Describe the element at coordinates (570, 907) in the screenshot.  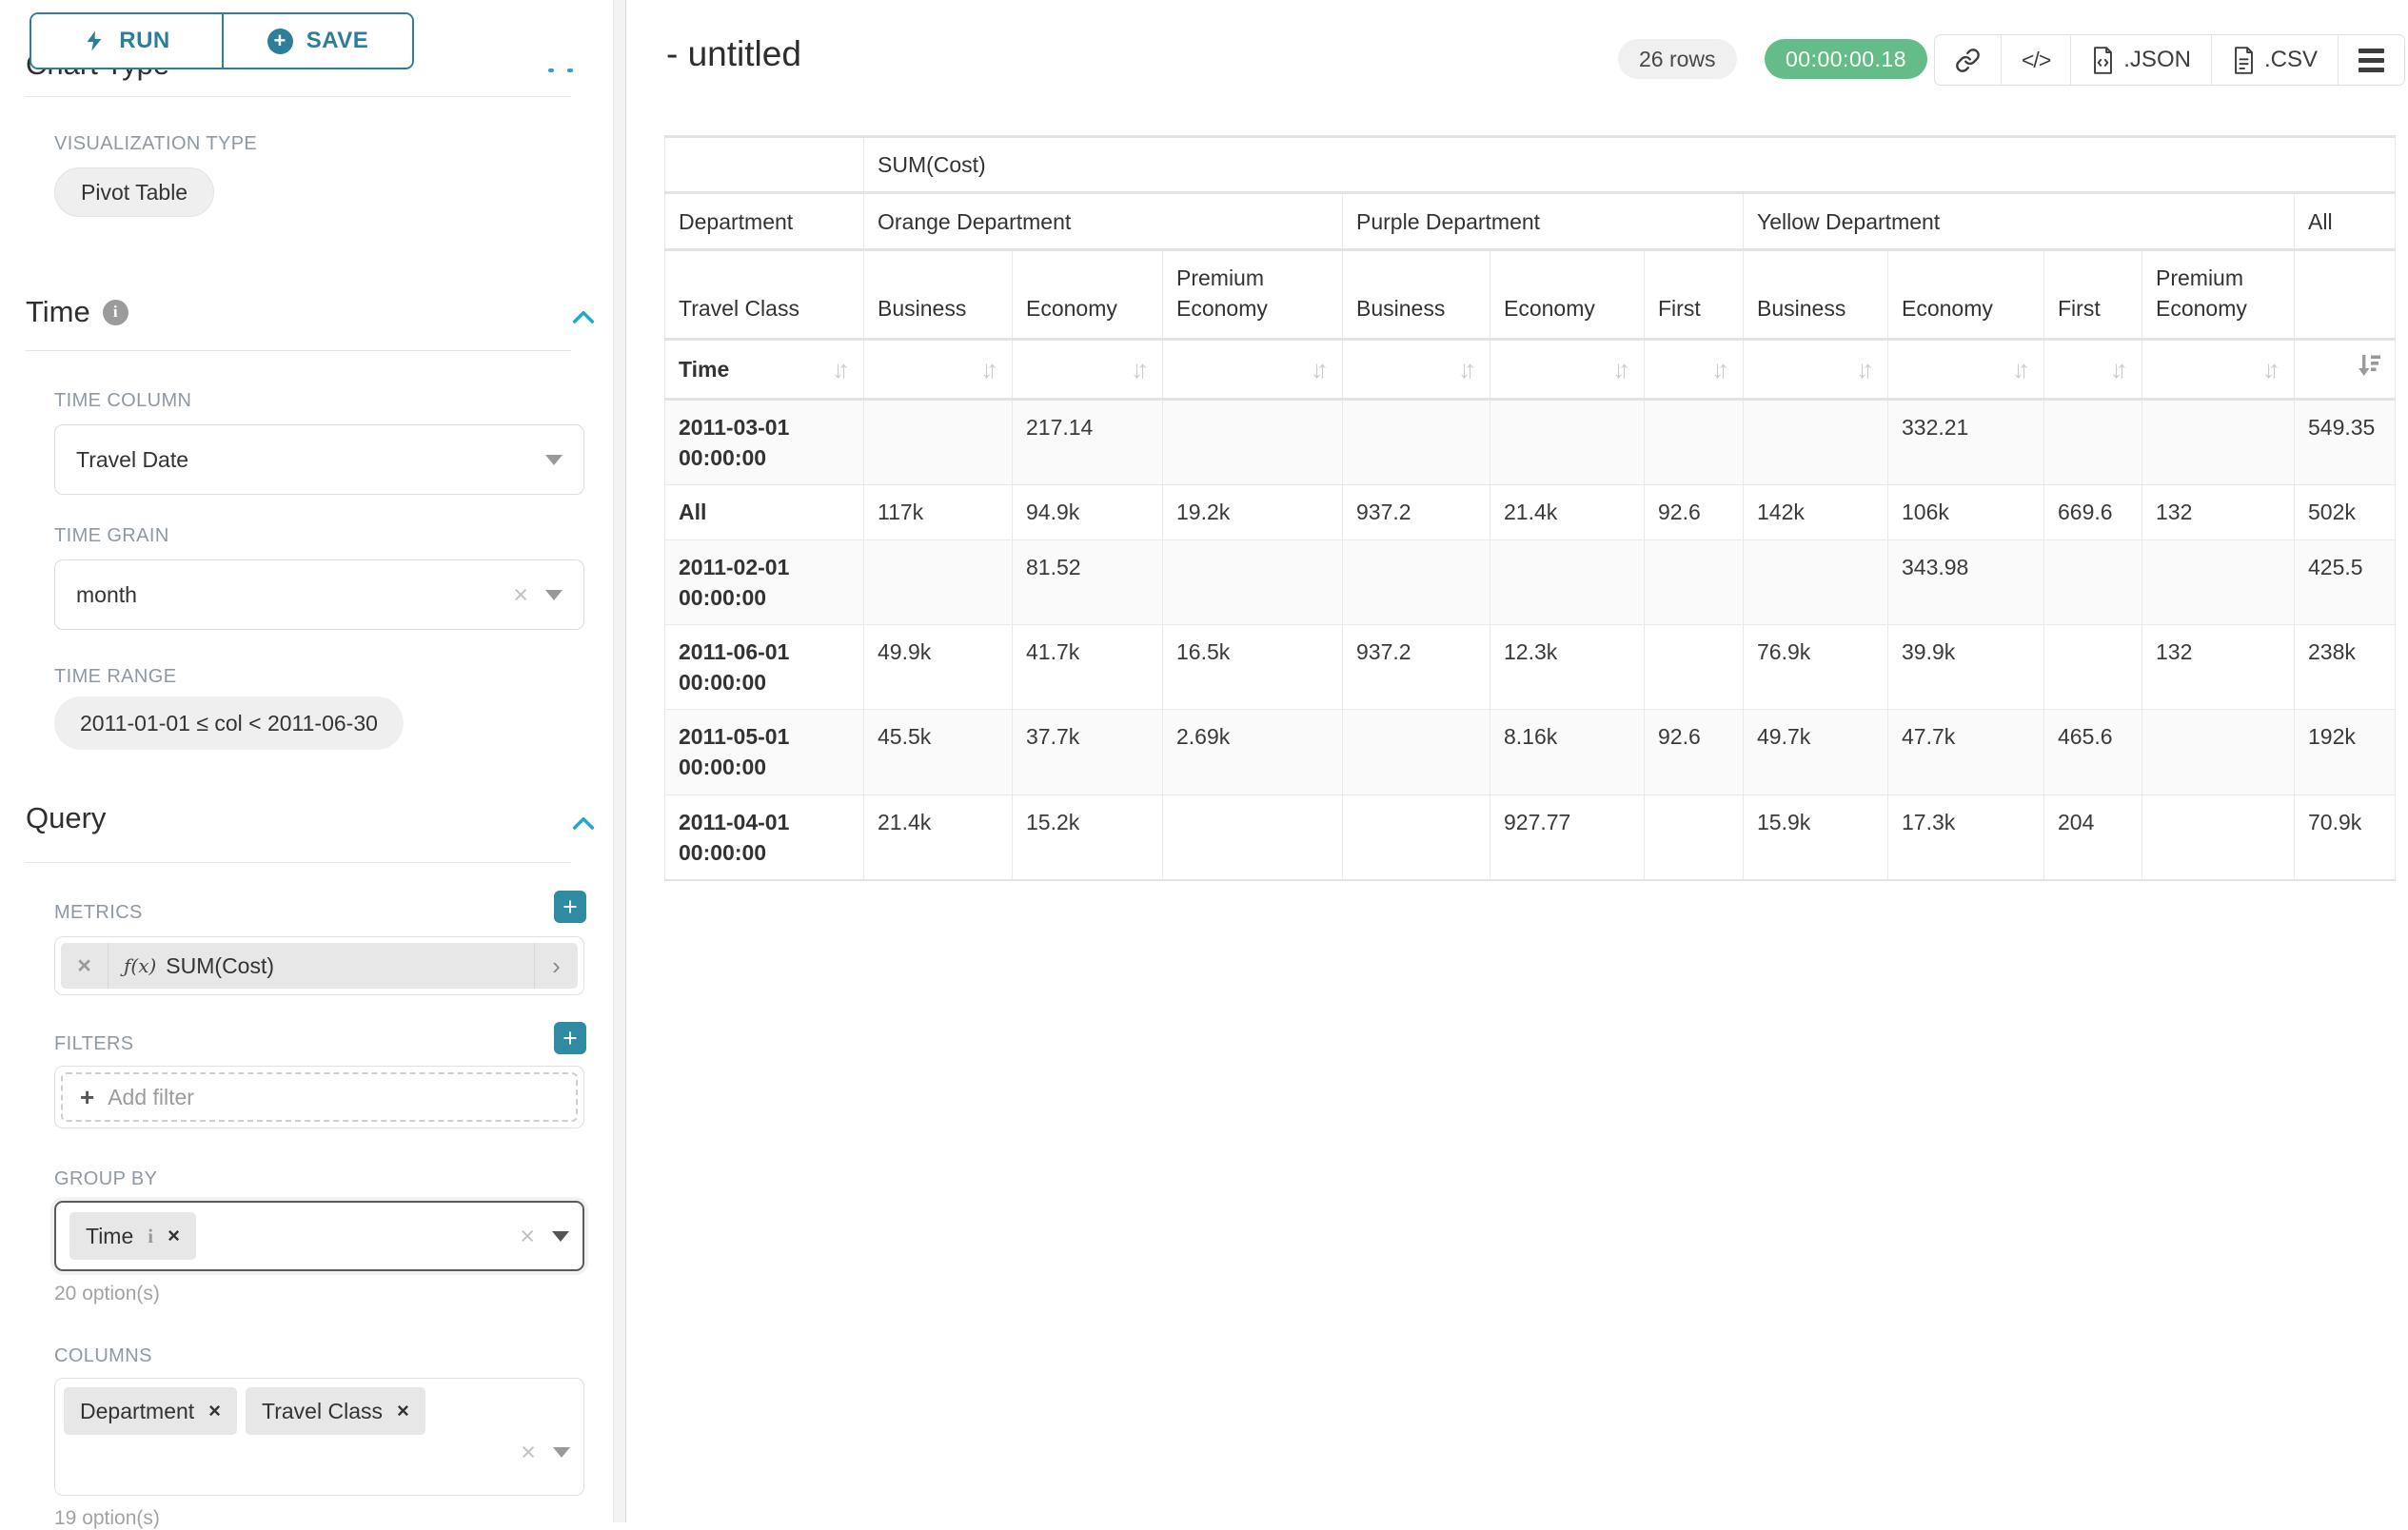
I see `add-metric-button: +` at that location.